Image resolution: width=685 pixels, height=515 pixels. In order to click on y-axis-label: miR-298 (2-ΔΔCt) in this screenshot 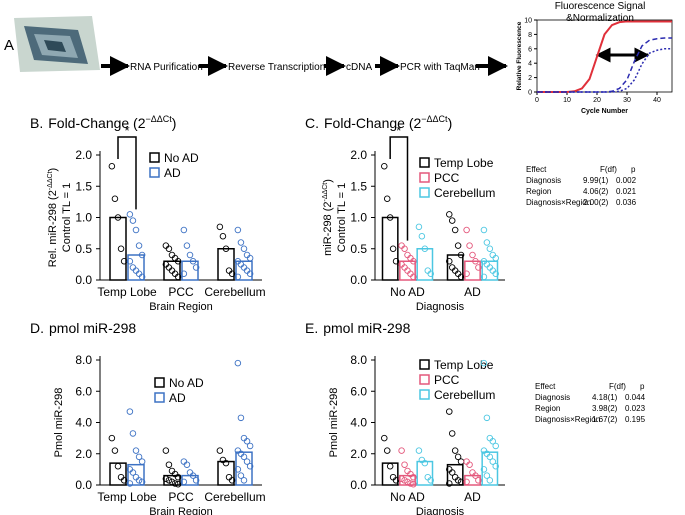, I will do `click(328, 217)`.